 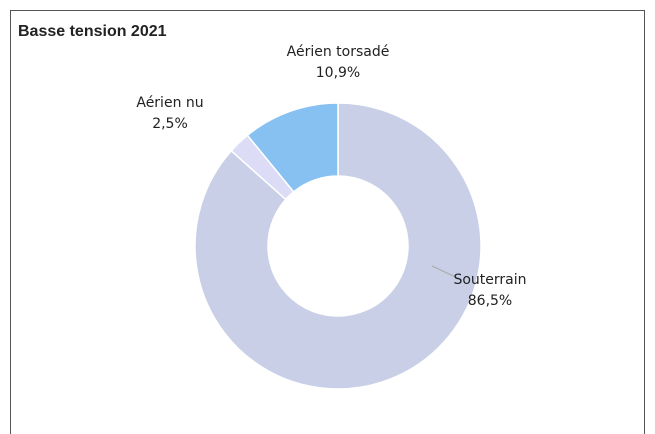 What do you see at coordinates (338, 52) in the screenshot?
I see `data-label-name: Aérien torsadé` at bounding box center [338, 52].